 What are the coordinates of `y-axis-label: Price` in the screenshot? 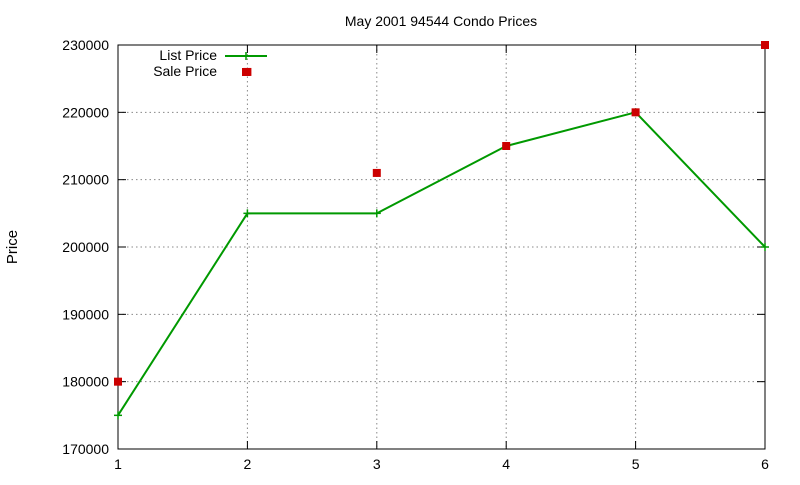 It's located at (12, 247).